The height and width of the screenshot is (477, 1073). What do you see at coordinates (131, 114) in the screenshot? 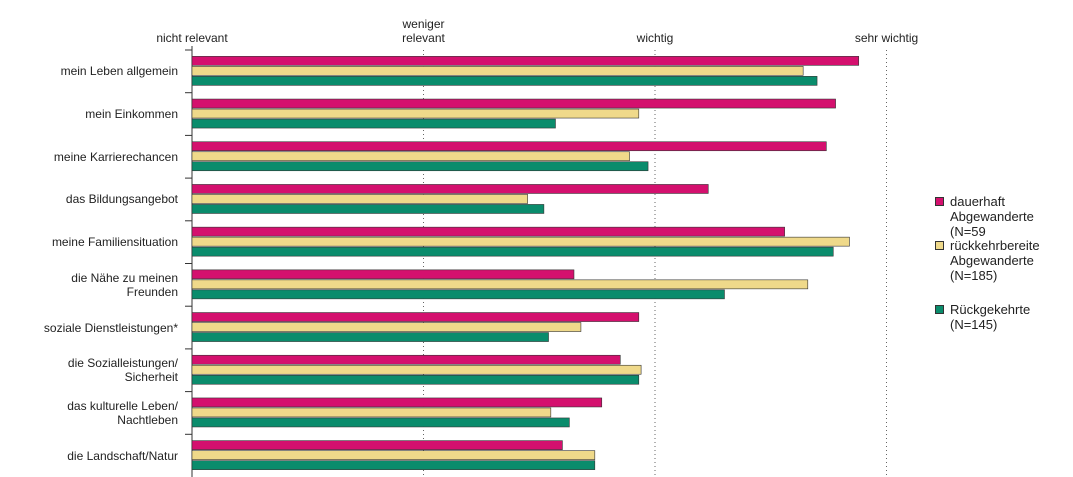
I see `y-tick-label: mein Einkommen` at bounding box center [131, 114].